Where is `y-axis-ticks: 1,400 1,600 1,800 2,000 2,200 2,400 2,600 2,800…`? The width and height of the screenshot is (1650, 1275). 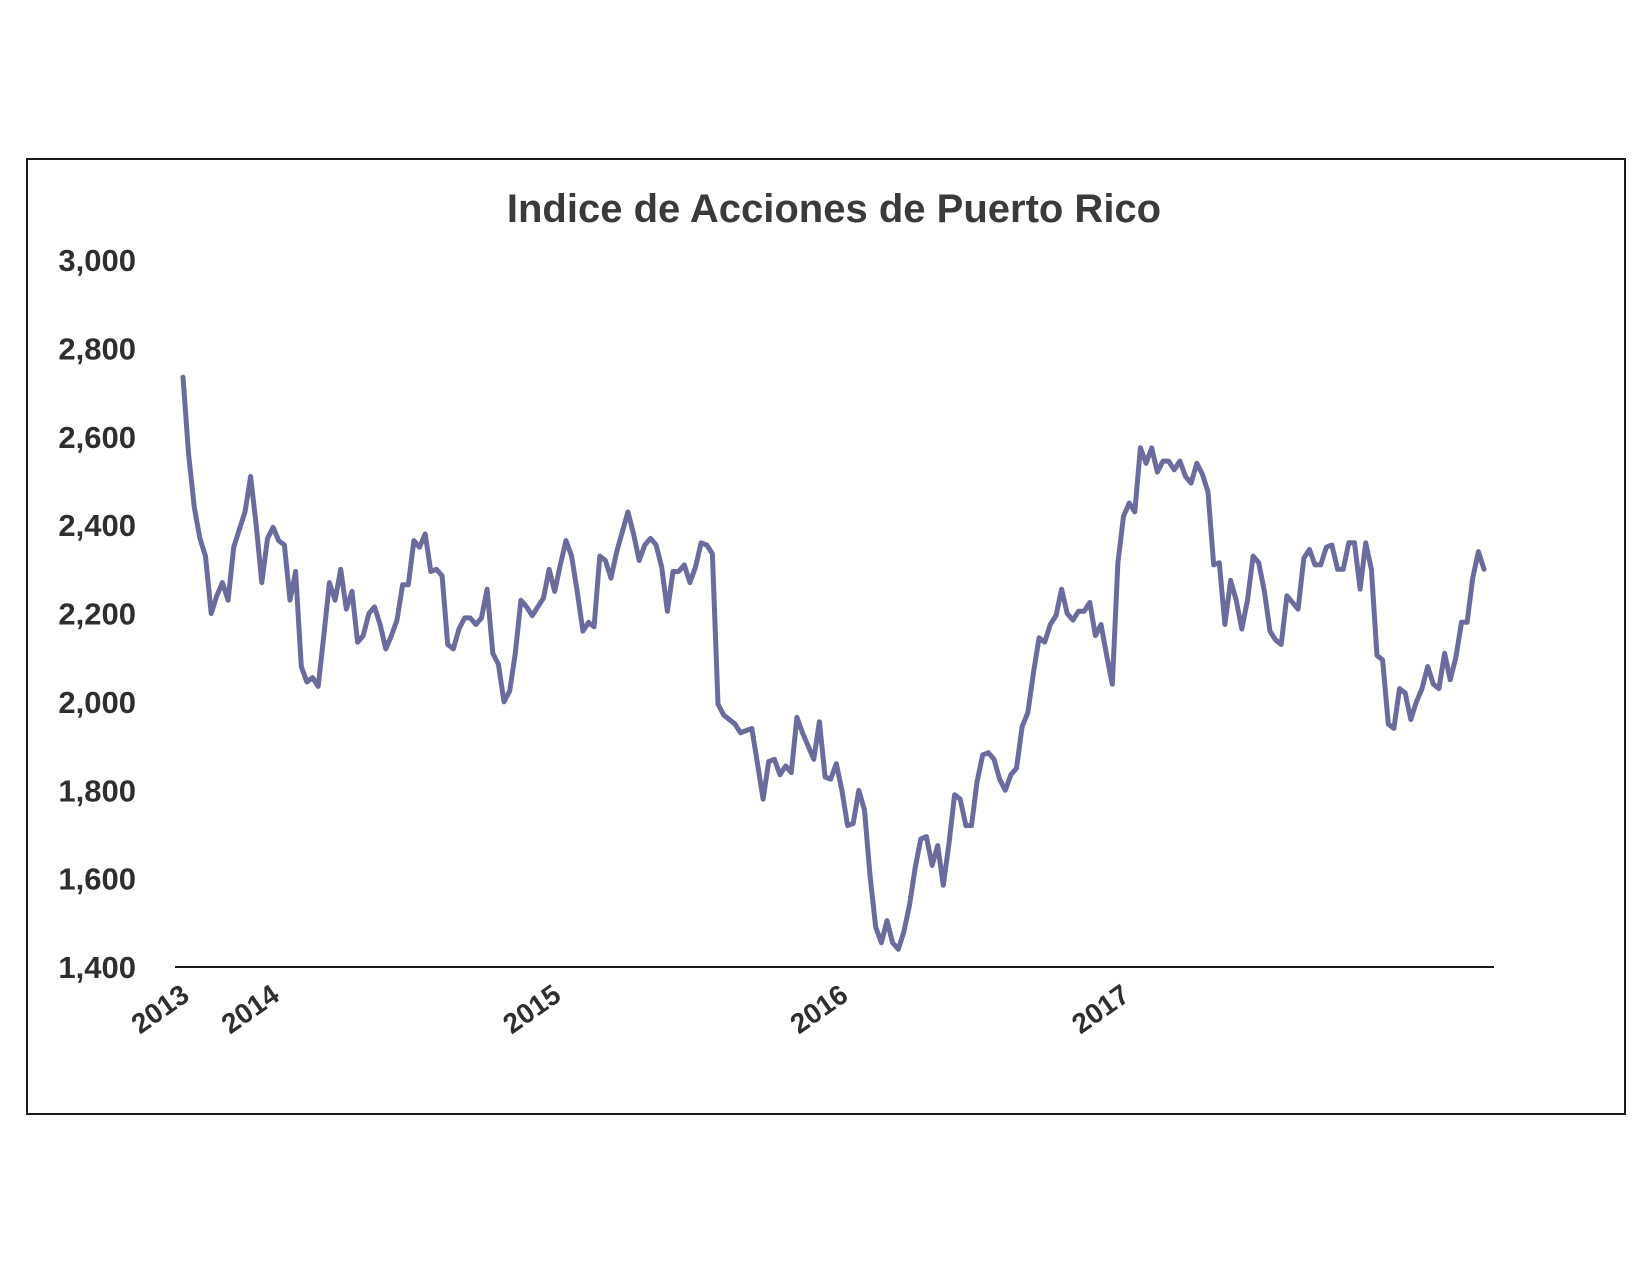
y-axis-ticks: 1,400 1,600 1,800 2,000 2,200 2,400 2,600 2,800… is located at coordinates (97, 614).